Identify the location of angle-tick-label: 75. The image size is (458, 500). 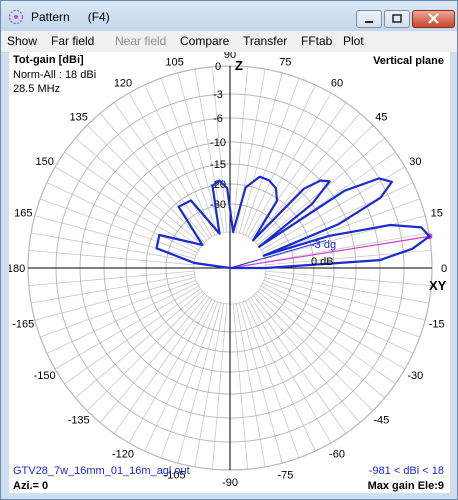
(285, 62).